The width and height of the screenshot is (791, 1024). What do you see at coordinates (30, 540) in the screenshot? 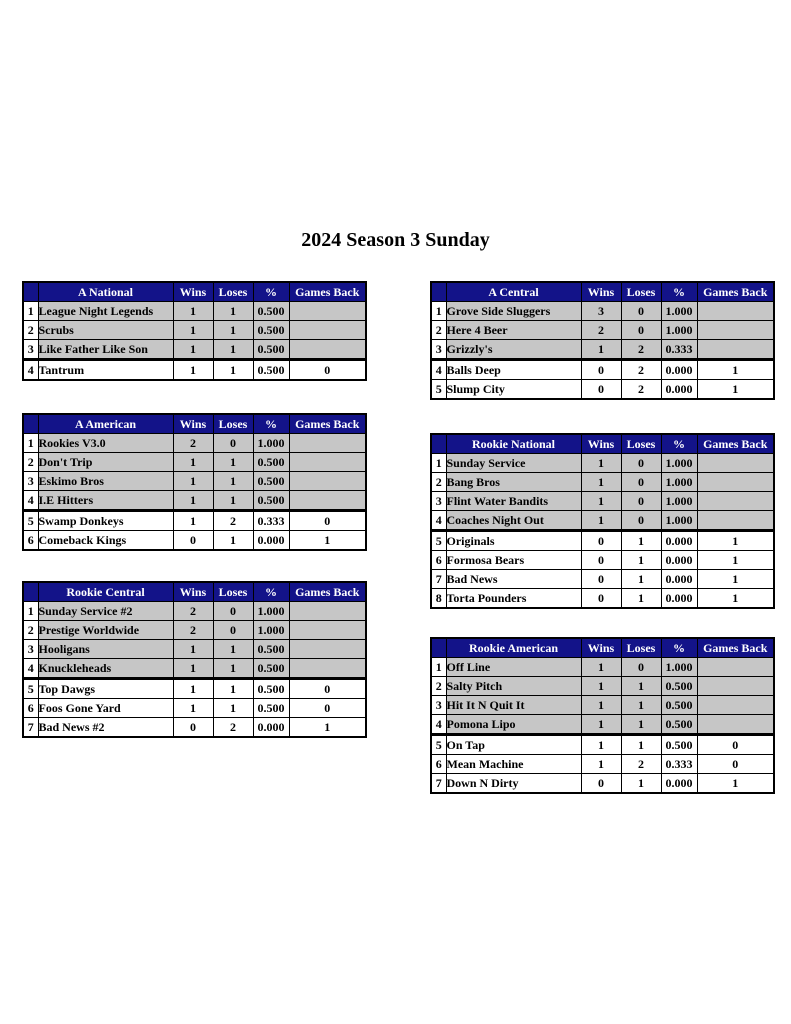
I see `rank-cell: 6` at bounding box center [30, 540].